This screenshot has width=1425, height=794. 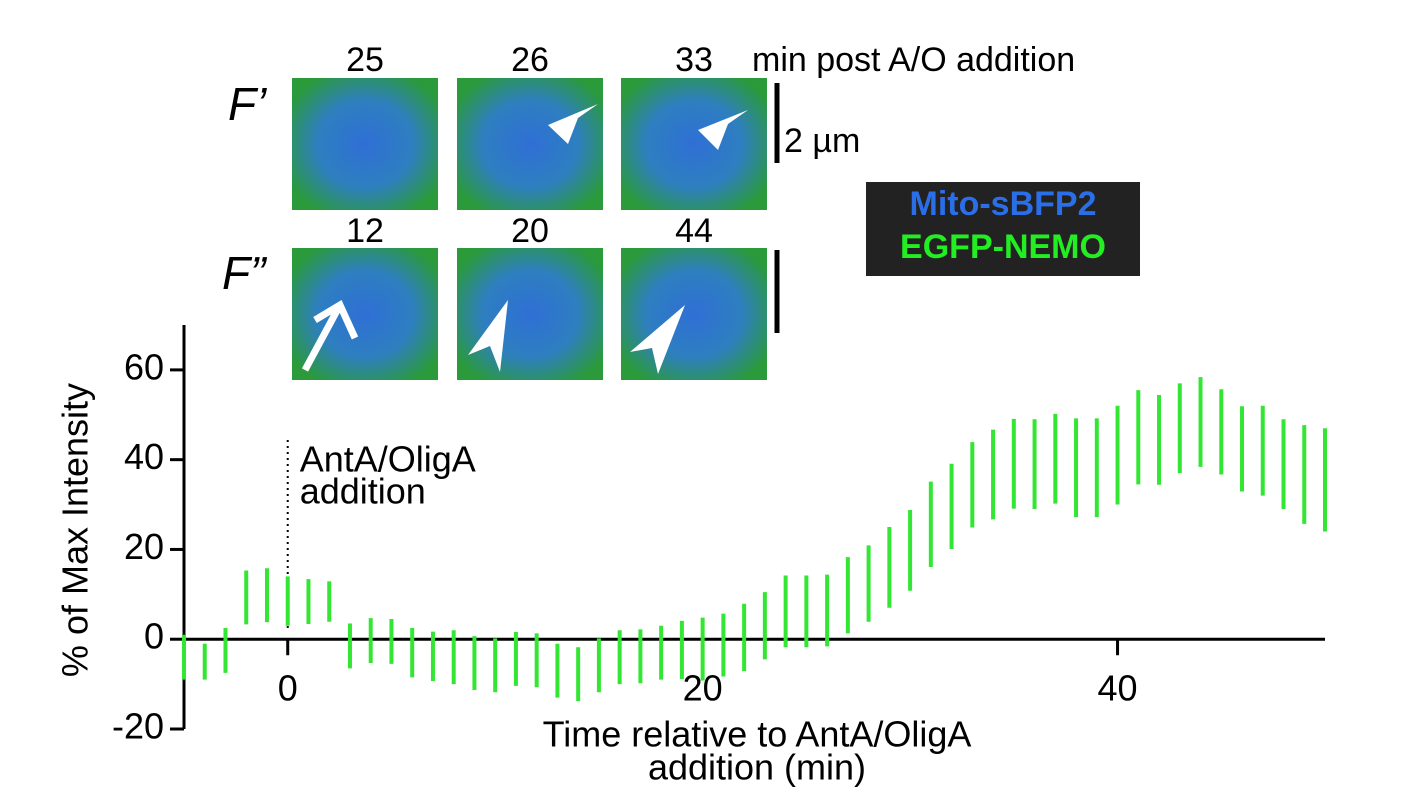 I want to click on time-label: 25, so click(x=365, y=60).